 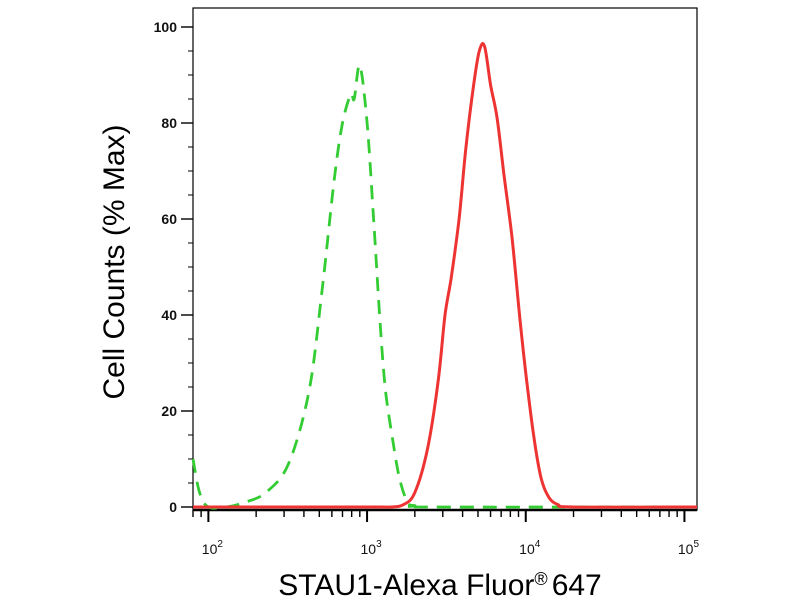 What do you see at coordinates (689, 548) in the screenshot?
I see `x-tick-label: 10⁵` at bounding box center [689, 548].